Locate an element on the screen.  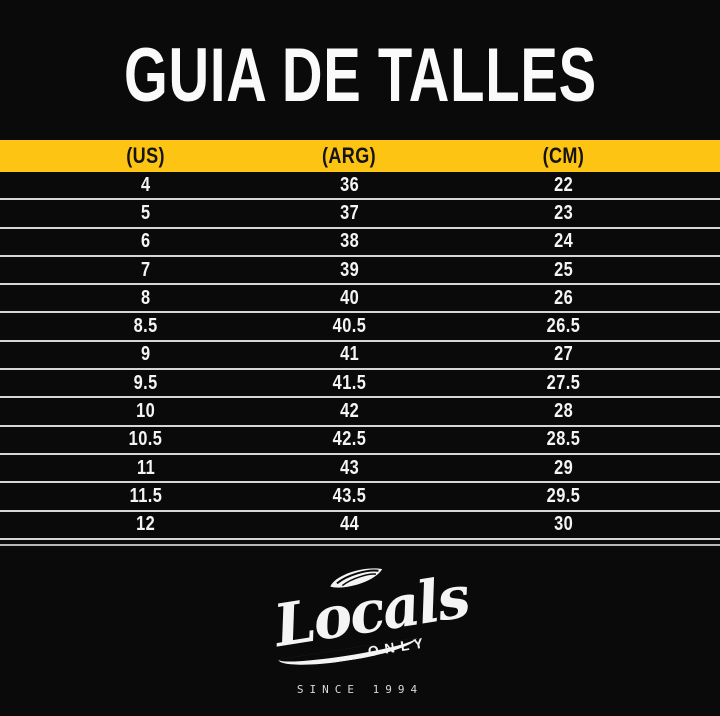
cell-cm: 22 is located at coordinates (563, 184).